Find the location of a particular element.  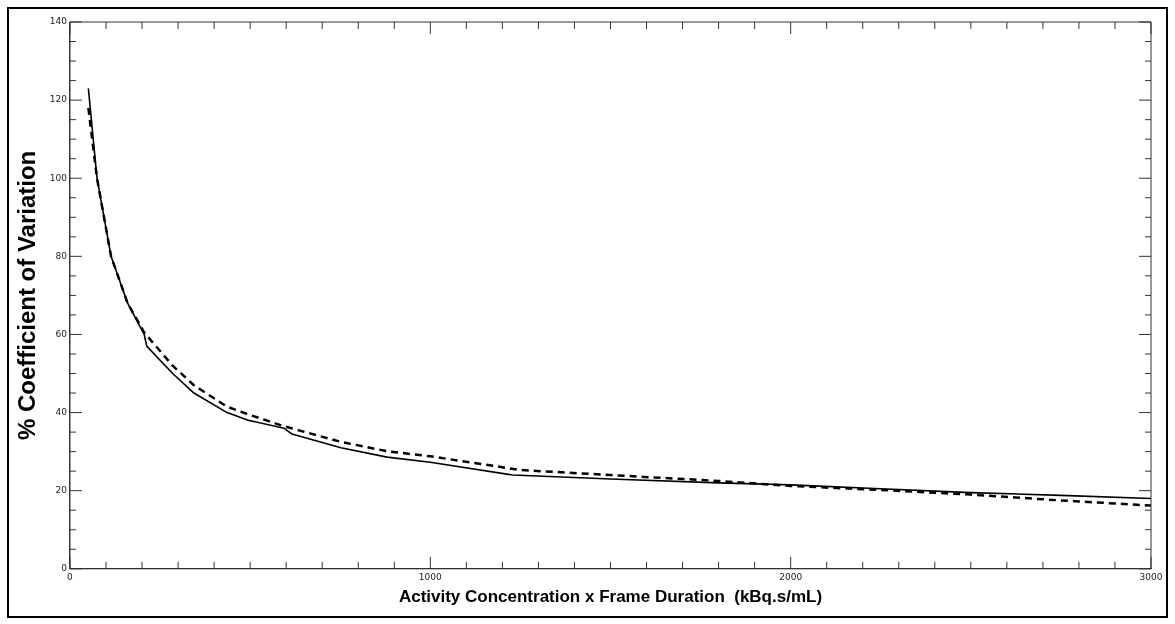

y-tick-label: 20 is located at coordinates (61, 490).